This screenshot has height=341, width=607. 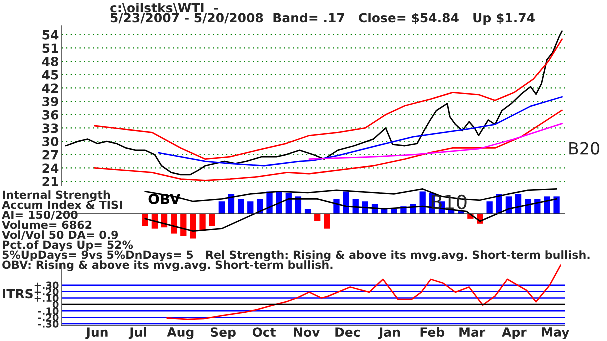 What do you see at coordinates (432, 332) in the screenshot?
I see `x-tick-label: Feb` at bounding box center [432, 332].